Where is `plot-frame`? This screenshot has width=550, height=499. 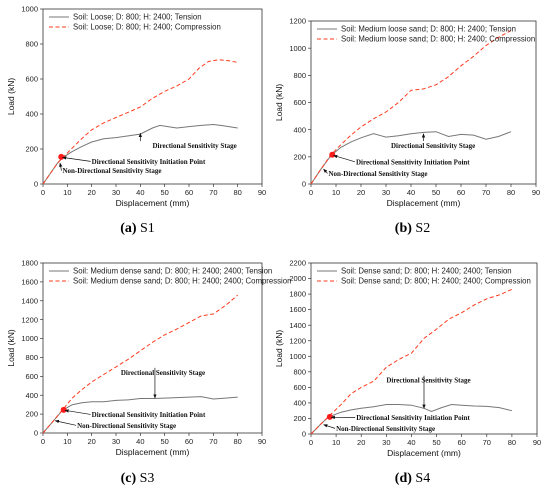
plot-frame is located at coordinates (152, 96).